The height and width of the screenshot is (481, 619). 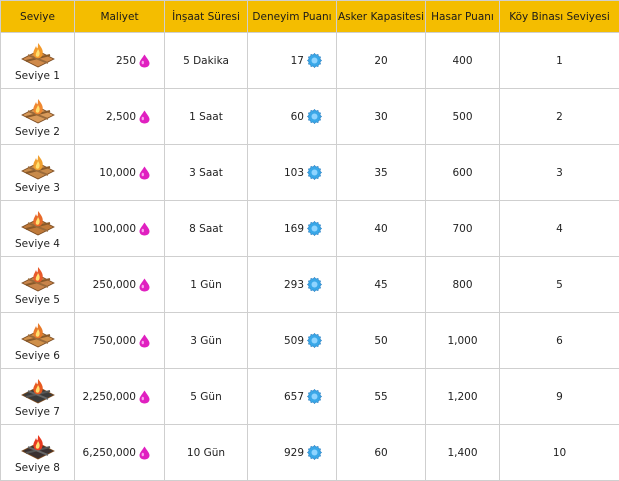 What do you see at coordinates (381, 229) in the screenshot?
I see `capacity-cell: 40` at bounding box center [381, 229].